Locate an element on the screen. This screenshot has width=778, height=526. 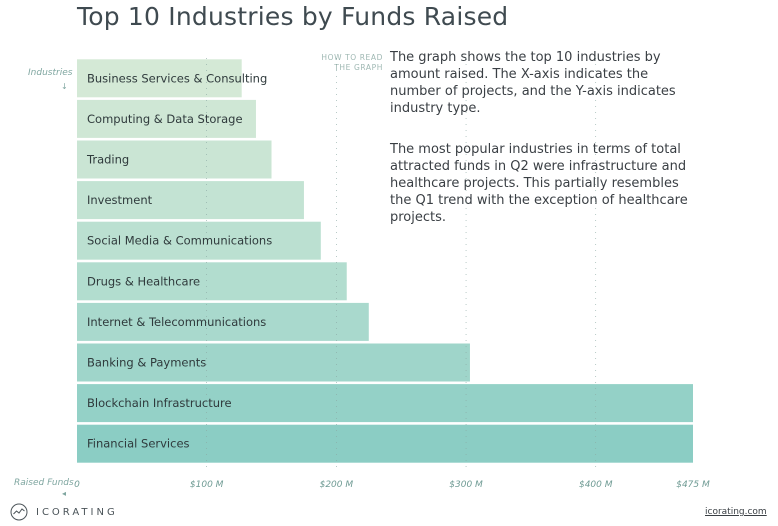
x-tick-label: 0 is located at coordinates (77, 485).